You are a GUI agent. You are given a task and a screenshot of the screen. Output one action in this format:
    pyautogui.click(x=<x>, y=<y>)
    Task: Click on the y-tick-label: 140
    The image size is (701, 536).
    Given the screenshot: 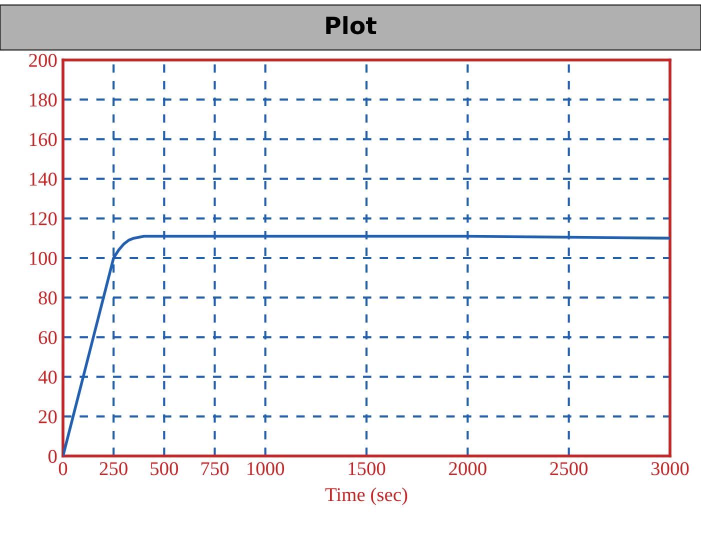 What is the action you would take?
    pyautogui.click(x=43, y=179)
    